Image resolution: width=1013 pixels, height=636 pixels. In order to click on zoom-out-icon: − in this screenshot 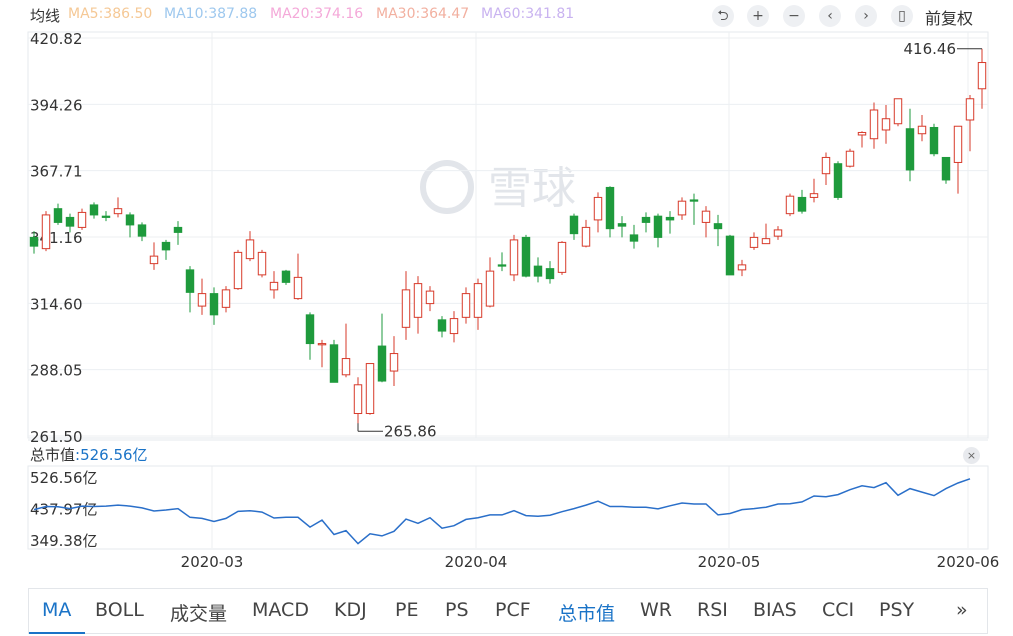, I will do `click(794, 16)`.